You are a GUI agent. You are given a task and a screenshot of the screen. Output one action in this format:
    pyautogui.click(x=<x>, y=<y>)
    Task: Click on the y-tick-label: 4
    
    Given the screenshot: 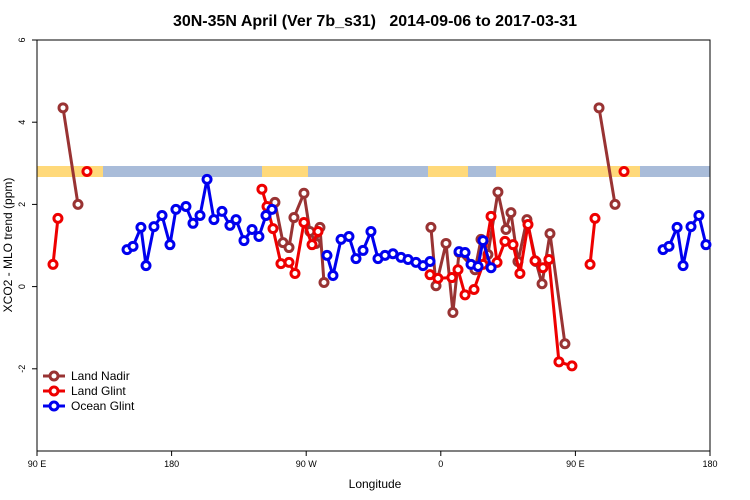 What is the action you would take?
    pyautogui.click(x=22, y=122)
    